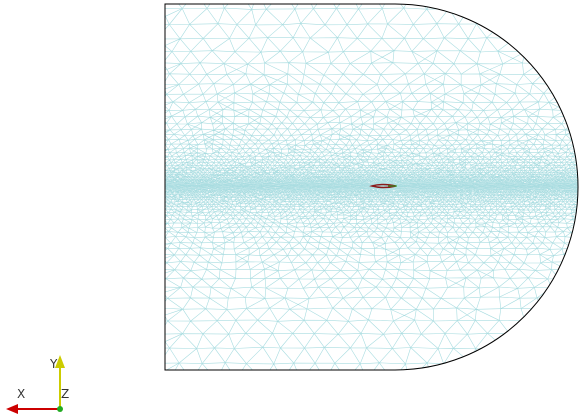 The image size is (582, 417). What do you see at coordinates (60, 361) in the screenshot?
I see `y-axis-arrow` at bounding box center [60, 361].